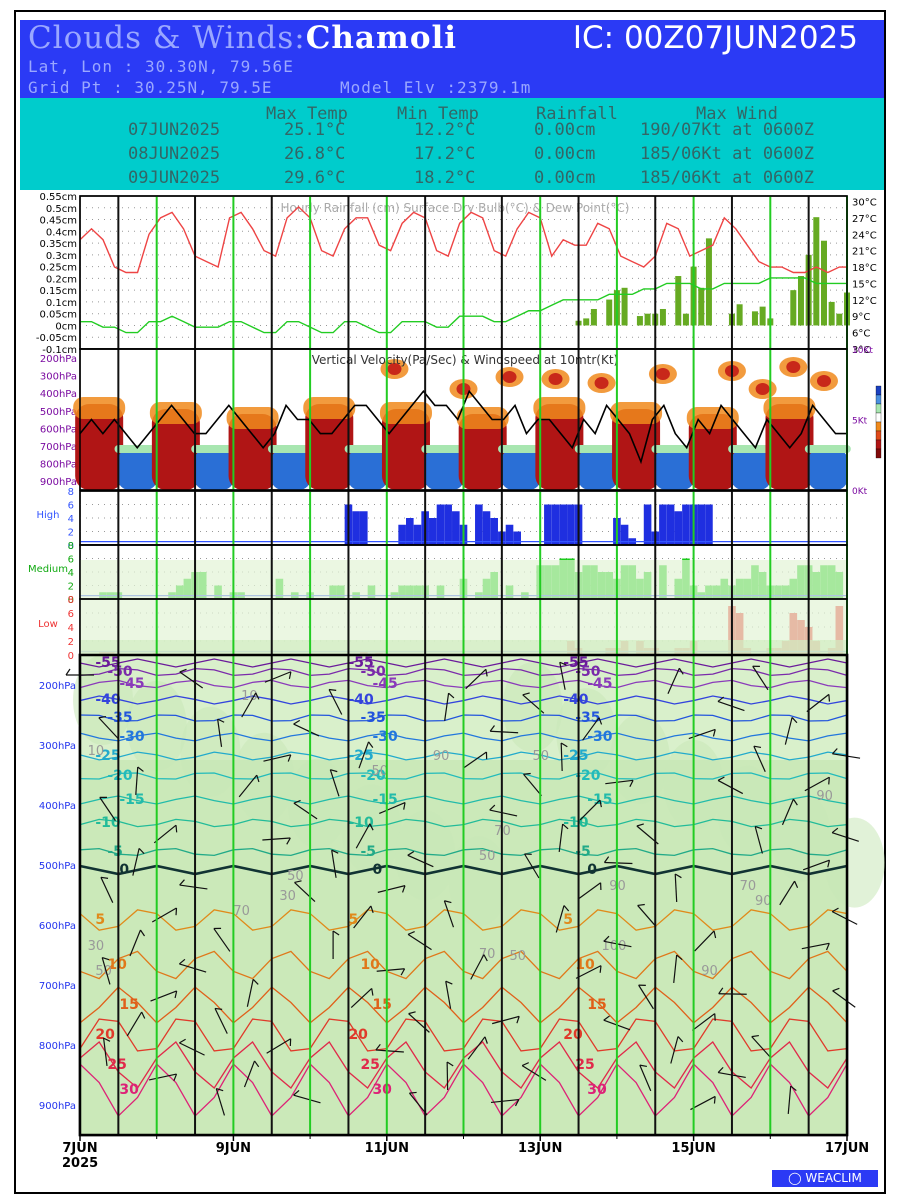 The image size is (900, 1200). Describe the element at coordinates (860, 422) in the screenshot. I see `vv-right-tick: 5Kt` at that location.